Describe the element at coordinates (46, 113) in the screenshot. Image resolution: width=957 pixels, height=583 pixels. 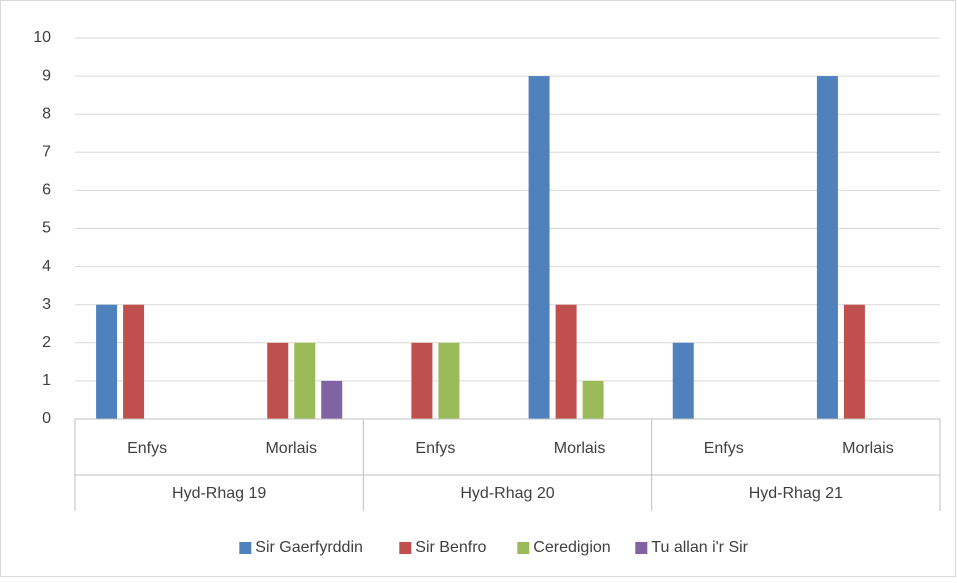
I see `y-tick-label: 8` at that location.